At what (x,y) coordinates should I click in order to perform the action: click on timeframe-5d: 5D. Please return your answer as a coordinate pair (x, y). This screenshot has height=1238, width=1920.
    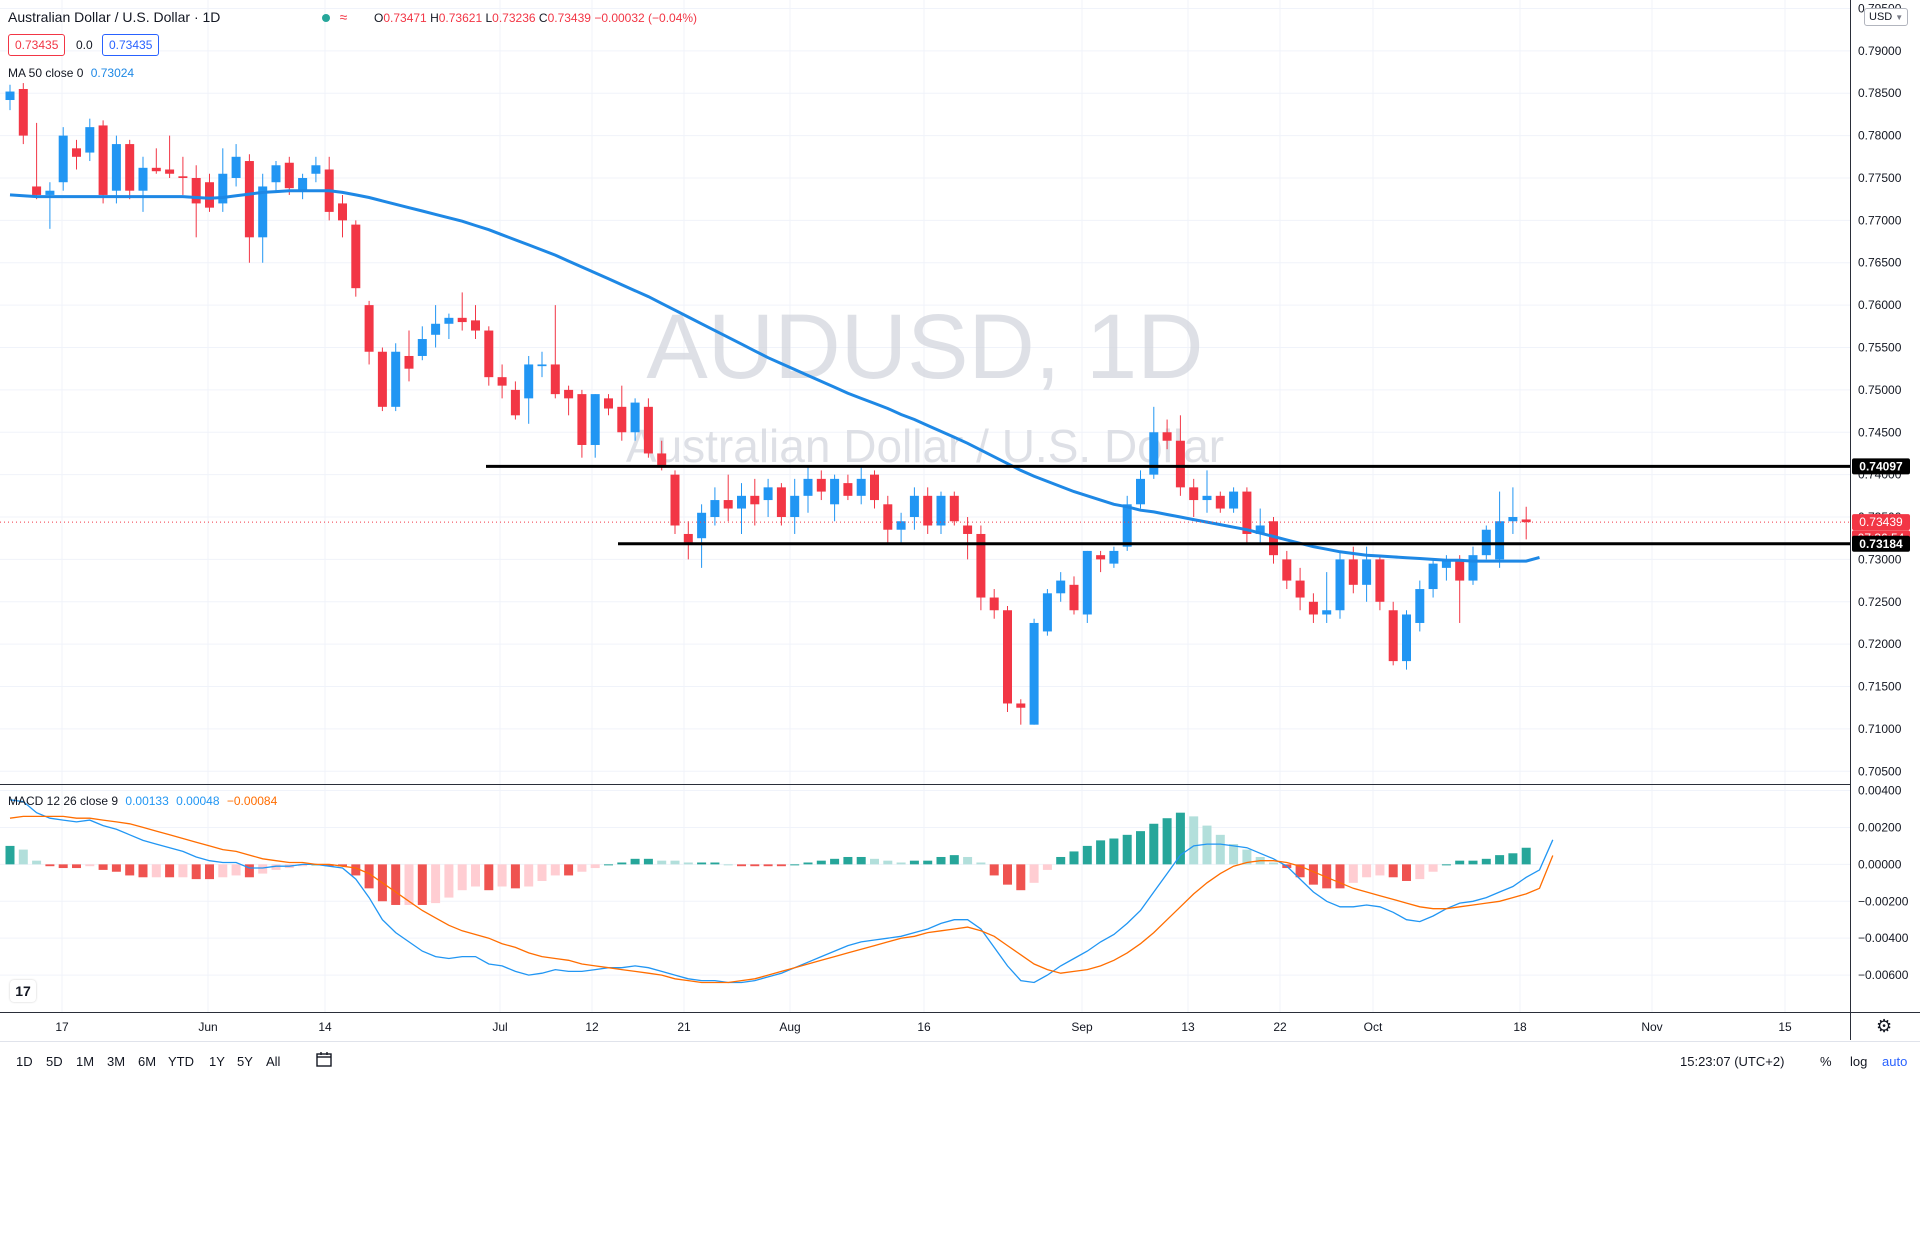
    Looking at the image, I should click on (54, 1061).